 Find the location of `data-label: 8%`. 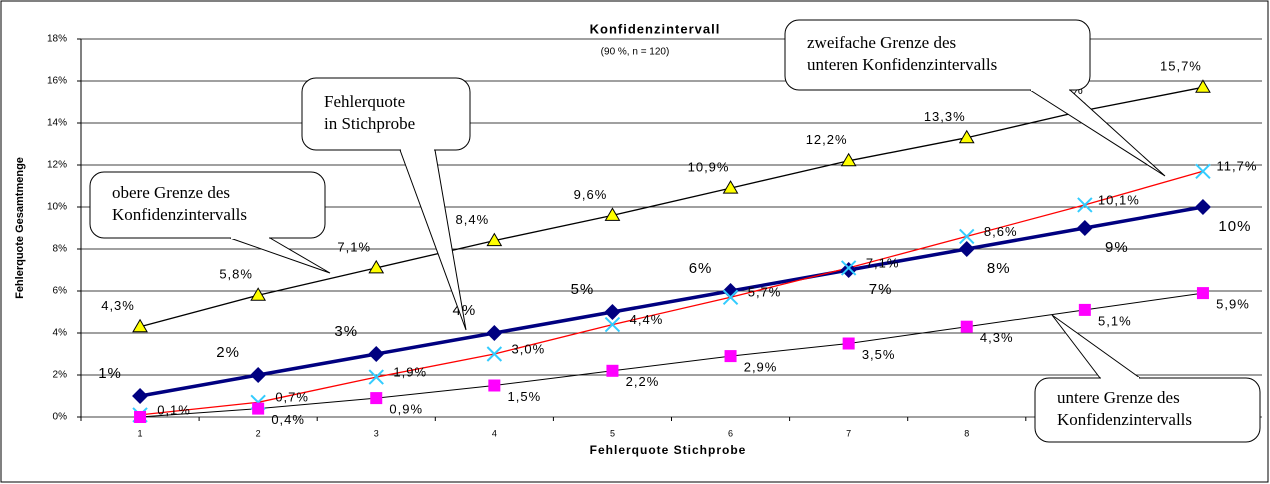

data-label: 8% is located at coordinates (999, 268).